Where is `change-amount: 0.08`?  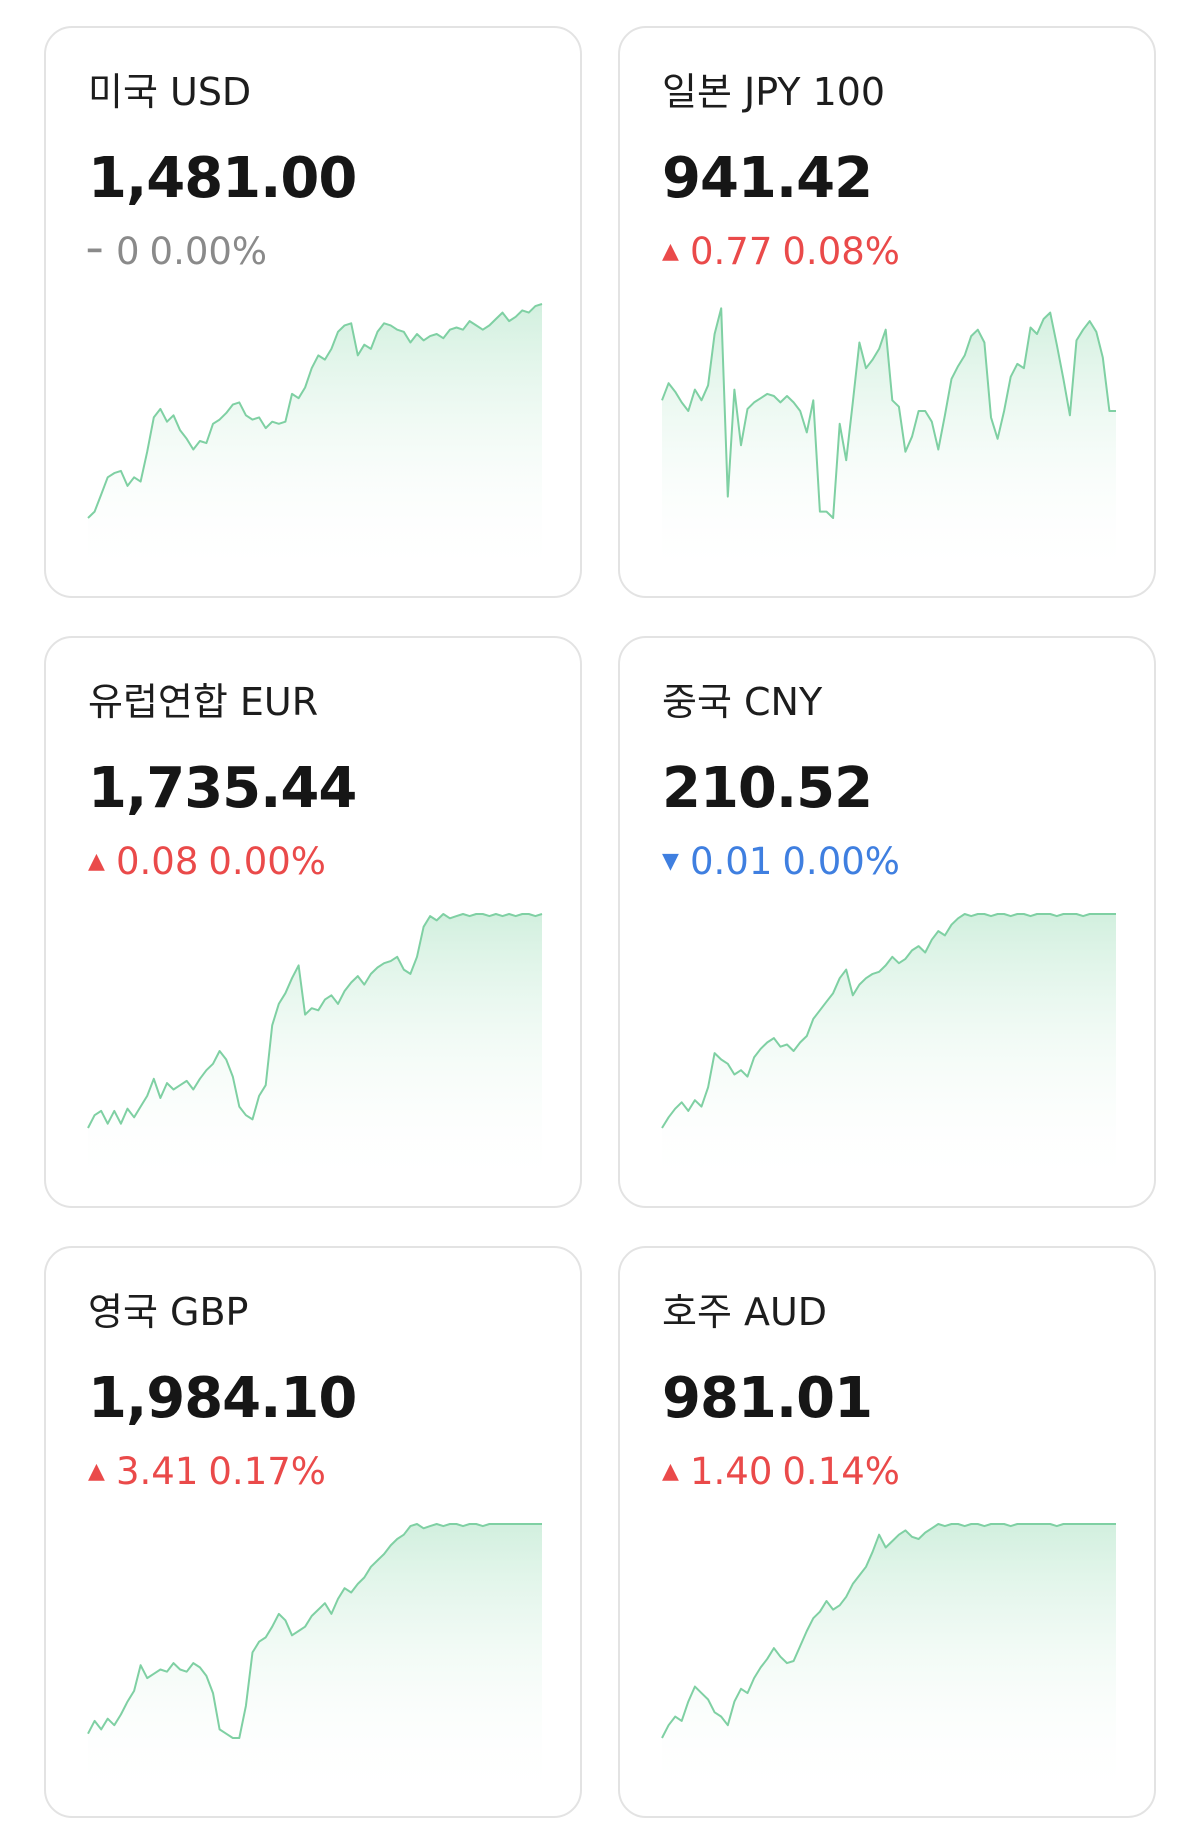
change-amount: 0.08 is located at coordinates (157, 861).